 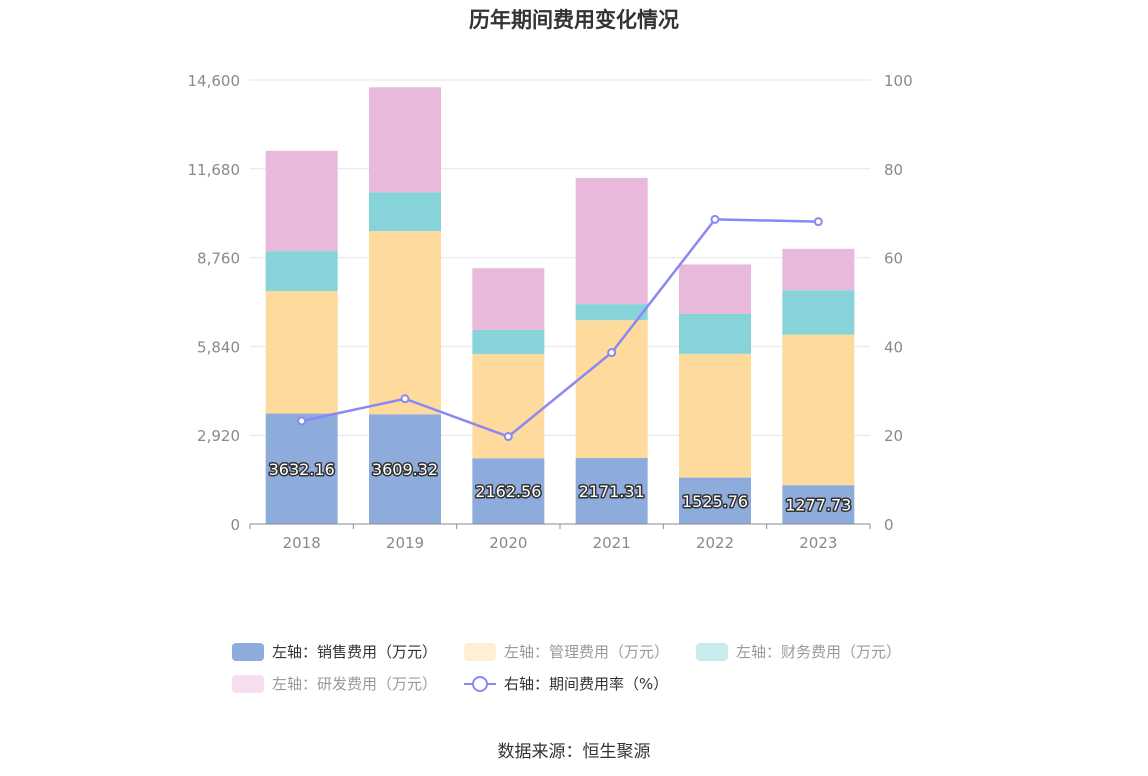 I want to click on x-axis-tick-label: 2020, so click(x=508, y=543).